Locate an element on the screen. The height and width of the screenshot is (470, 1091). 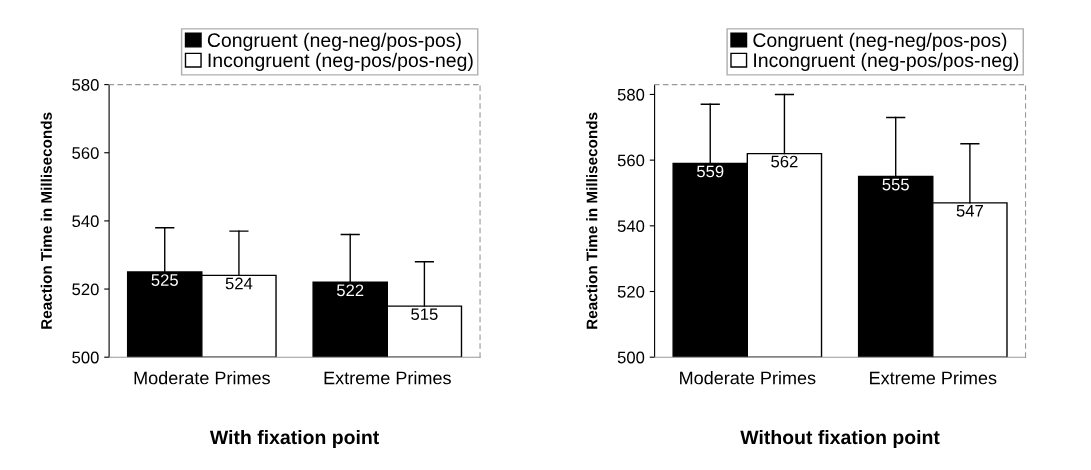
data-label: 515 is located at coordinates (424, 314).